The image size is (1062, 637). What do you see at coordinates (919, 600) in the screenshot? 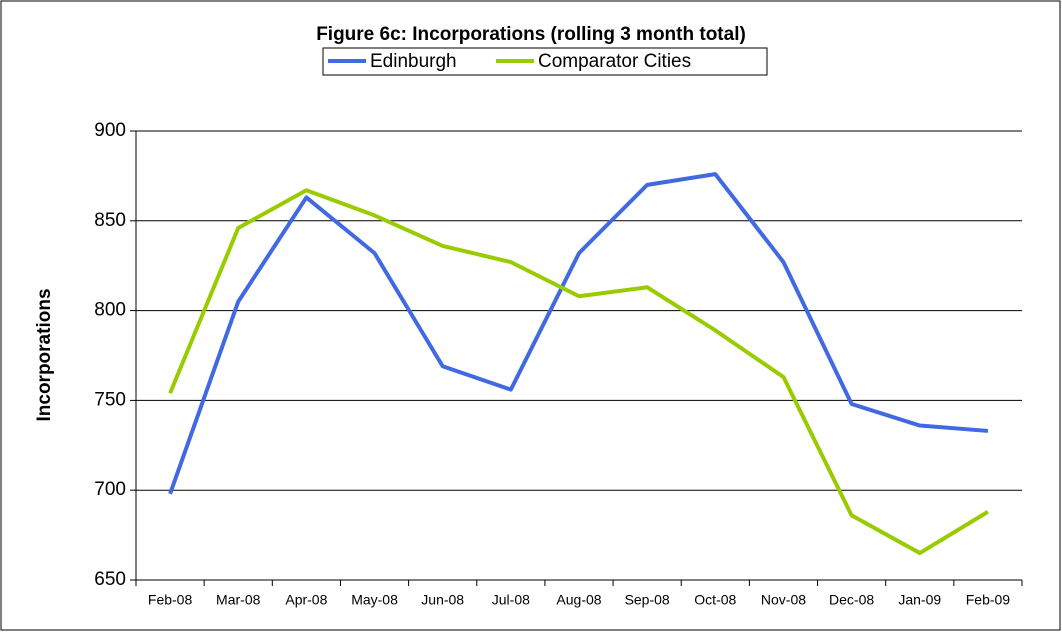
I see `x-tick-label: Jan-09` at bounding box center [919, 600].